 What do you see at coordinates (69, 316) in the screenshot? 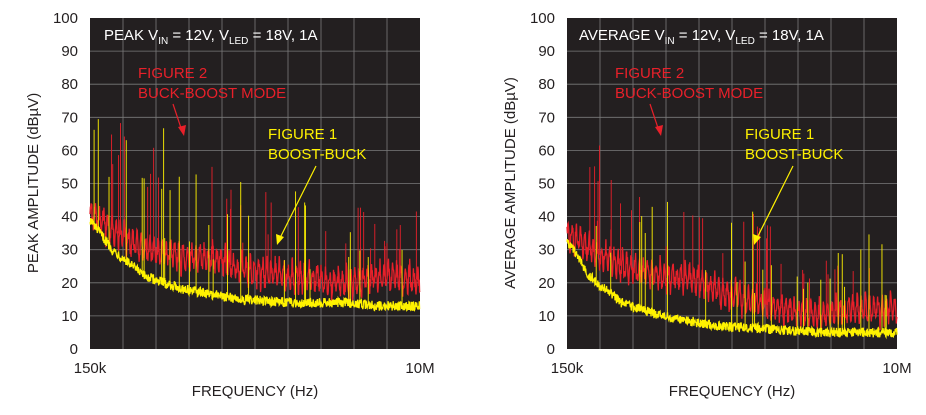
I see `peak-y-tick-label: 10` at bounding box center [69, 316].